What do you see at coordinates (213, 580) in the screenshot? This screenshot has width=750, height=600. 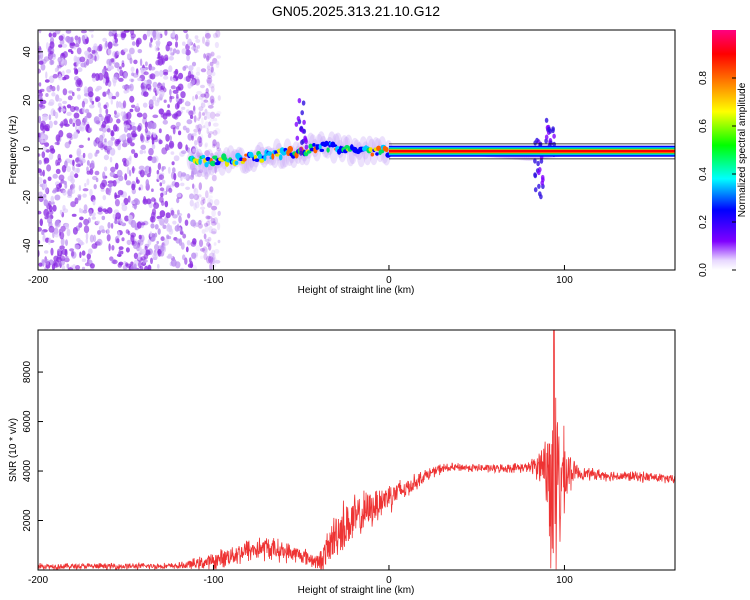 I see `x-tick-label: -100` at bounding box center [213, 580].